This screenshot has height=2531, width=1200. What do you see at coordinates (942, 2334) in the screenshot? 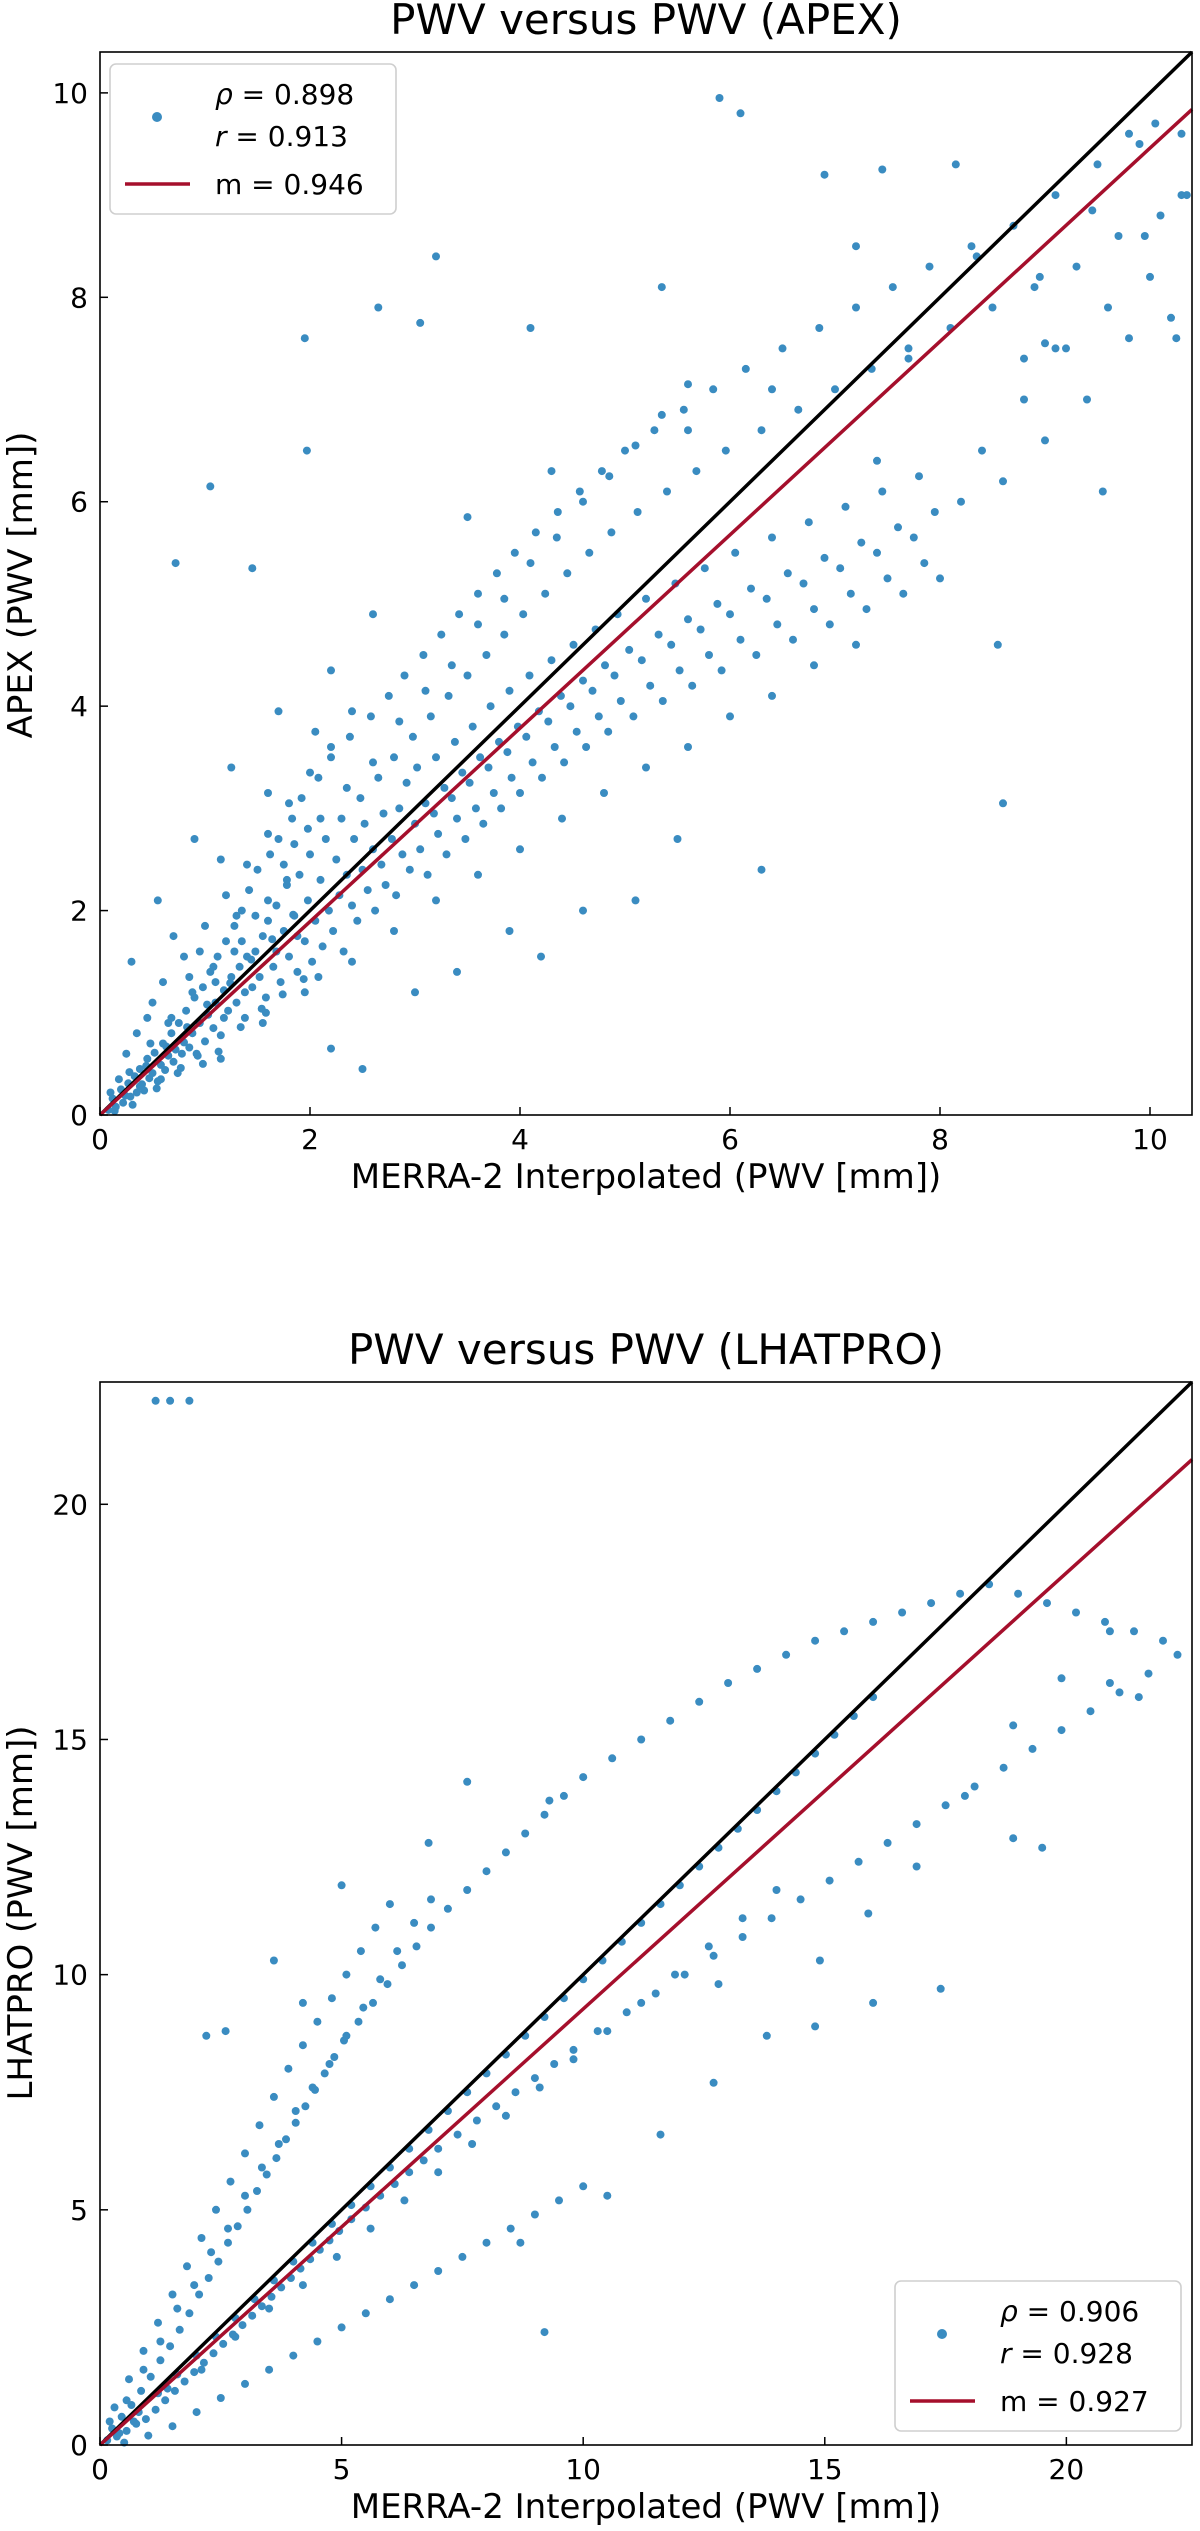
I see `legend-scatter-marker-lhatpro` at bounding box center [942, 2334].